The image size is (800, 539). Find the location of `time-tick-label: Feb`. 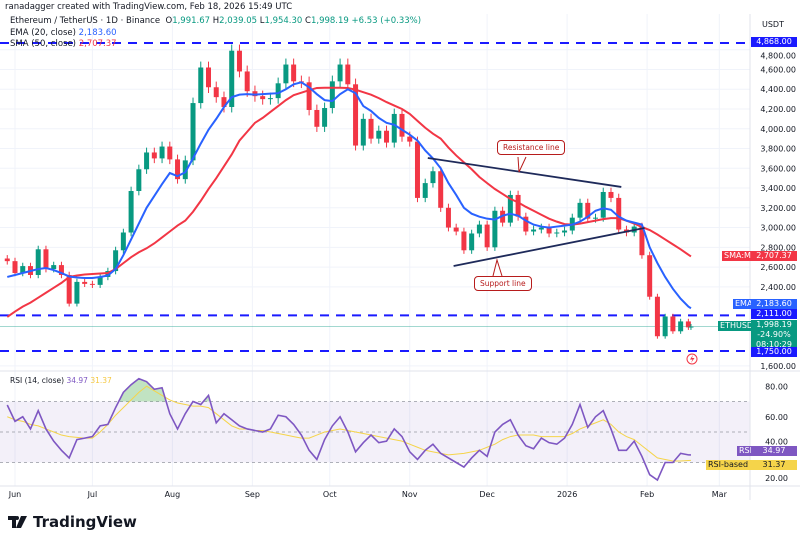

time-tick-label: Feb is located at coordinates (647, 494).